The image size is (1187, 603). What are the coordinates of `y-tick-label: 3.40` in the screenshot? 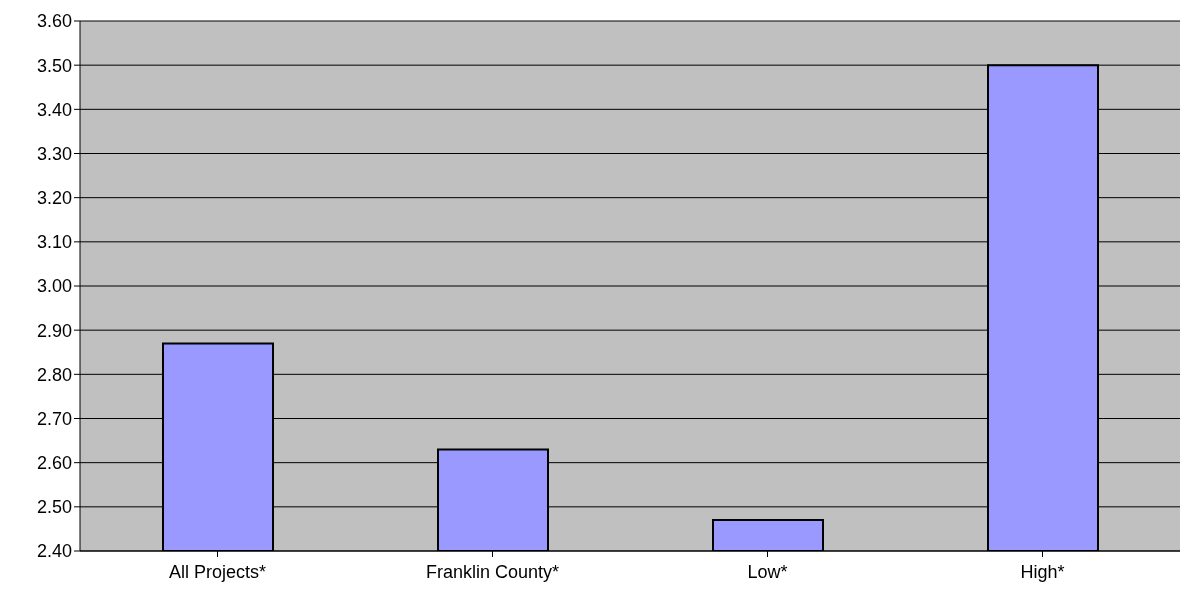 It's located at (54, 109).